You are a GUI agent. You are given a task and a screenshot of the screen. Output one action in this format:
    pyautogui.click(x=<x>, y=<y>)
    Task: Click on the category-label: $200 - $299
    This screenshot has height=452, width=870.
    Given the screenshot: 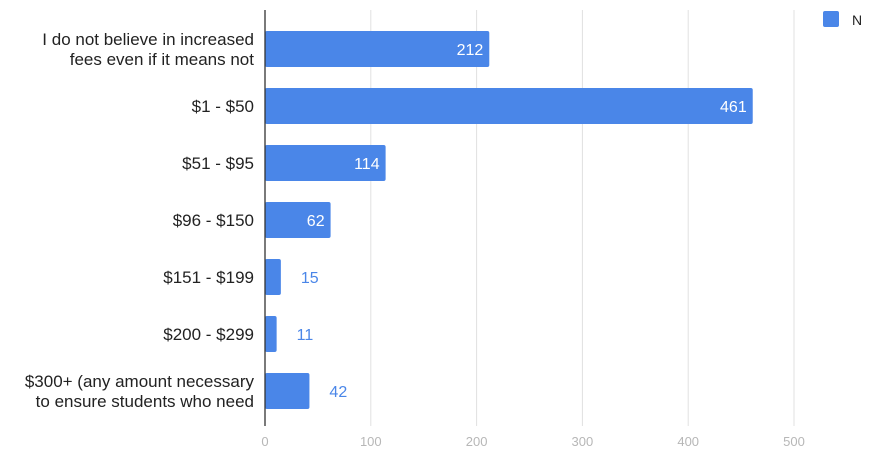 What is the action you would take?
    pyautogui.click(x=208, y=334)
    